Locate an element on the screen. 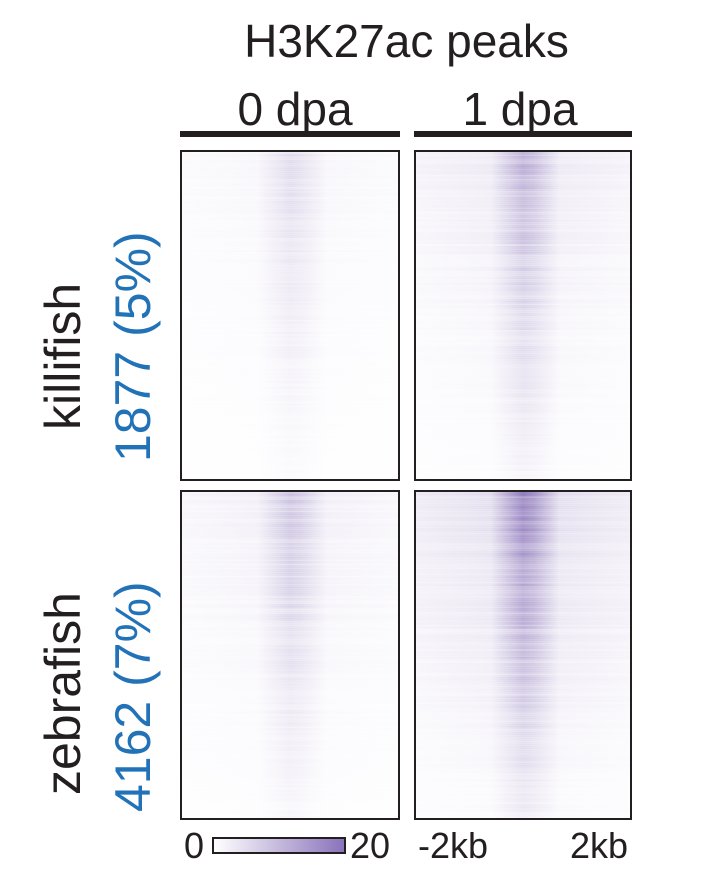 Image resolution: width=703 pixels, height=882 pixels. heatmap-zebrafish-1dpa is located at coordinates (523, 655).